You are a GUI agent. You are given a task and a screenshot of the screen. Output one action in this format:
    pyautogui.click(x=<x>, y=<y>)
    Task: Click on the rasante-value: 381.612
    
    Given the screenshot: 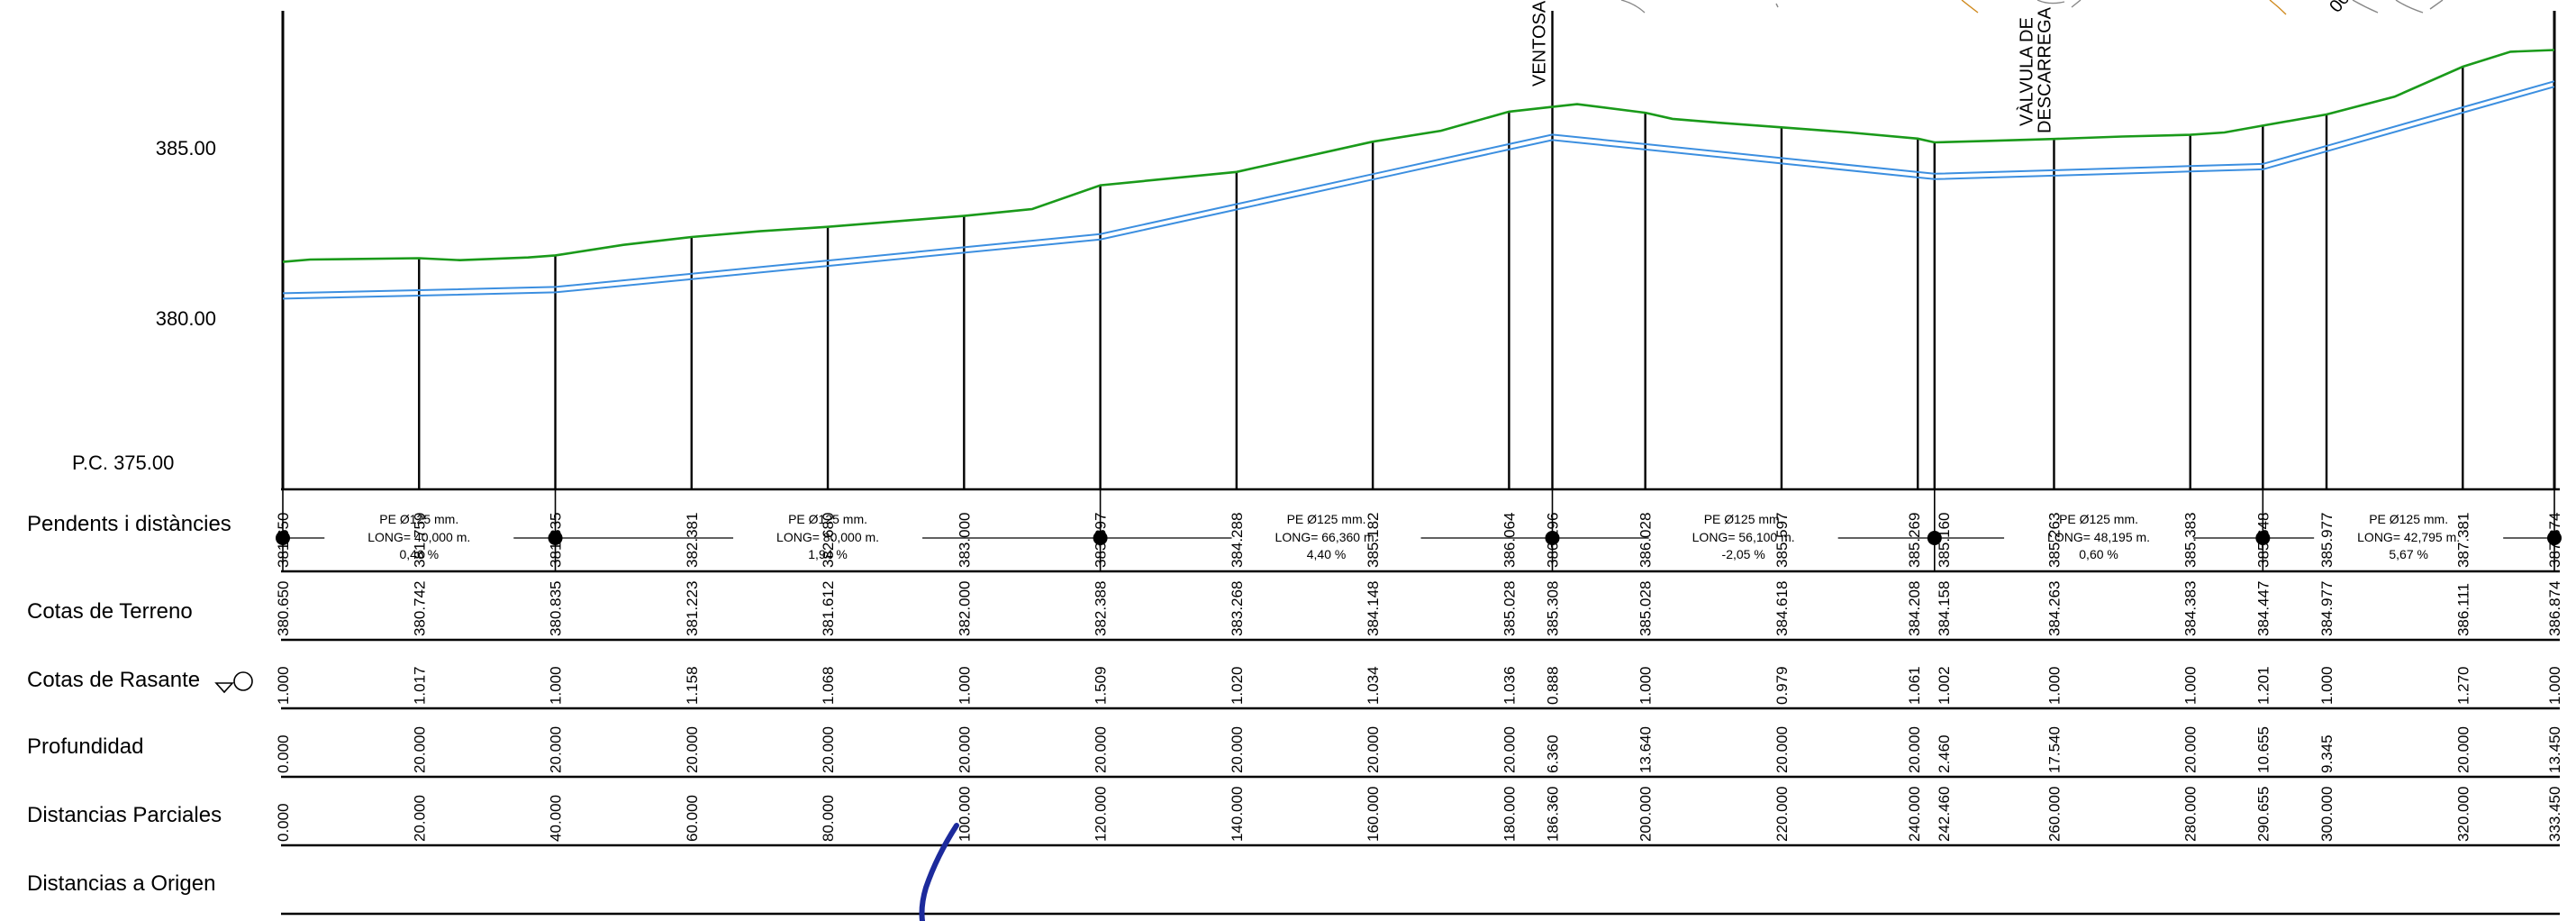 What is the action you would take?
    pyautogui.click(x=828, y=608)
    